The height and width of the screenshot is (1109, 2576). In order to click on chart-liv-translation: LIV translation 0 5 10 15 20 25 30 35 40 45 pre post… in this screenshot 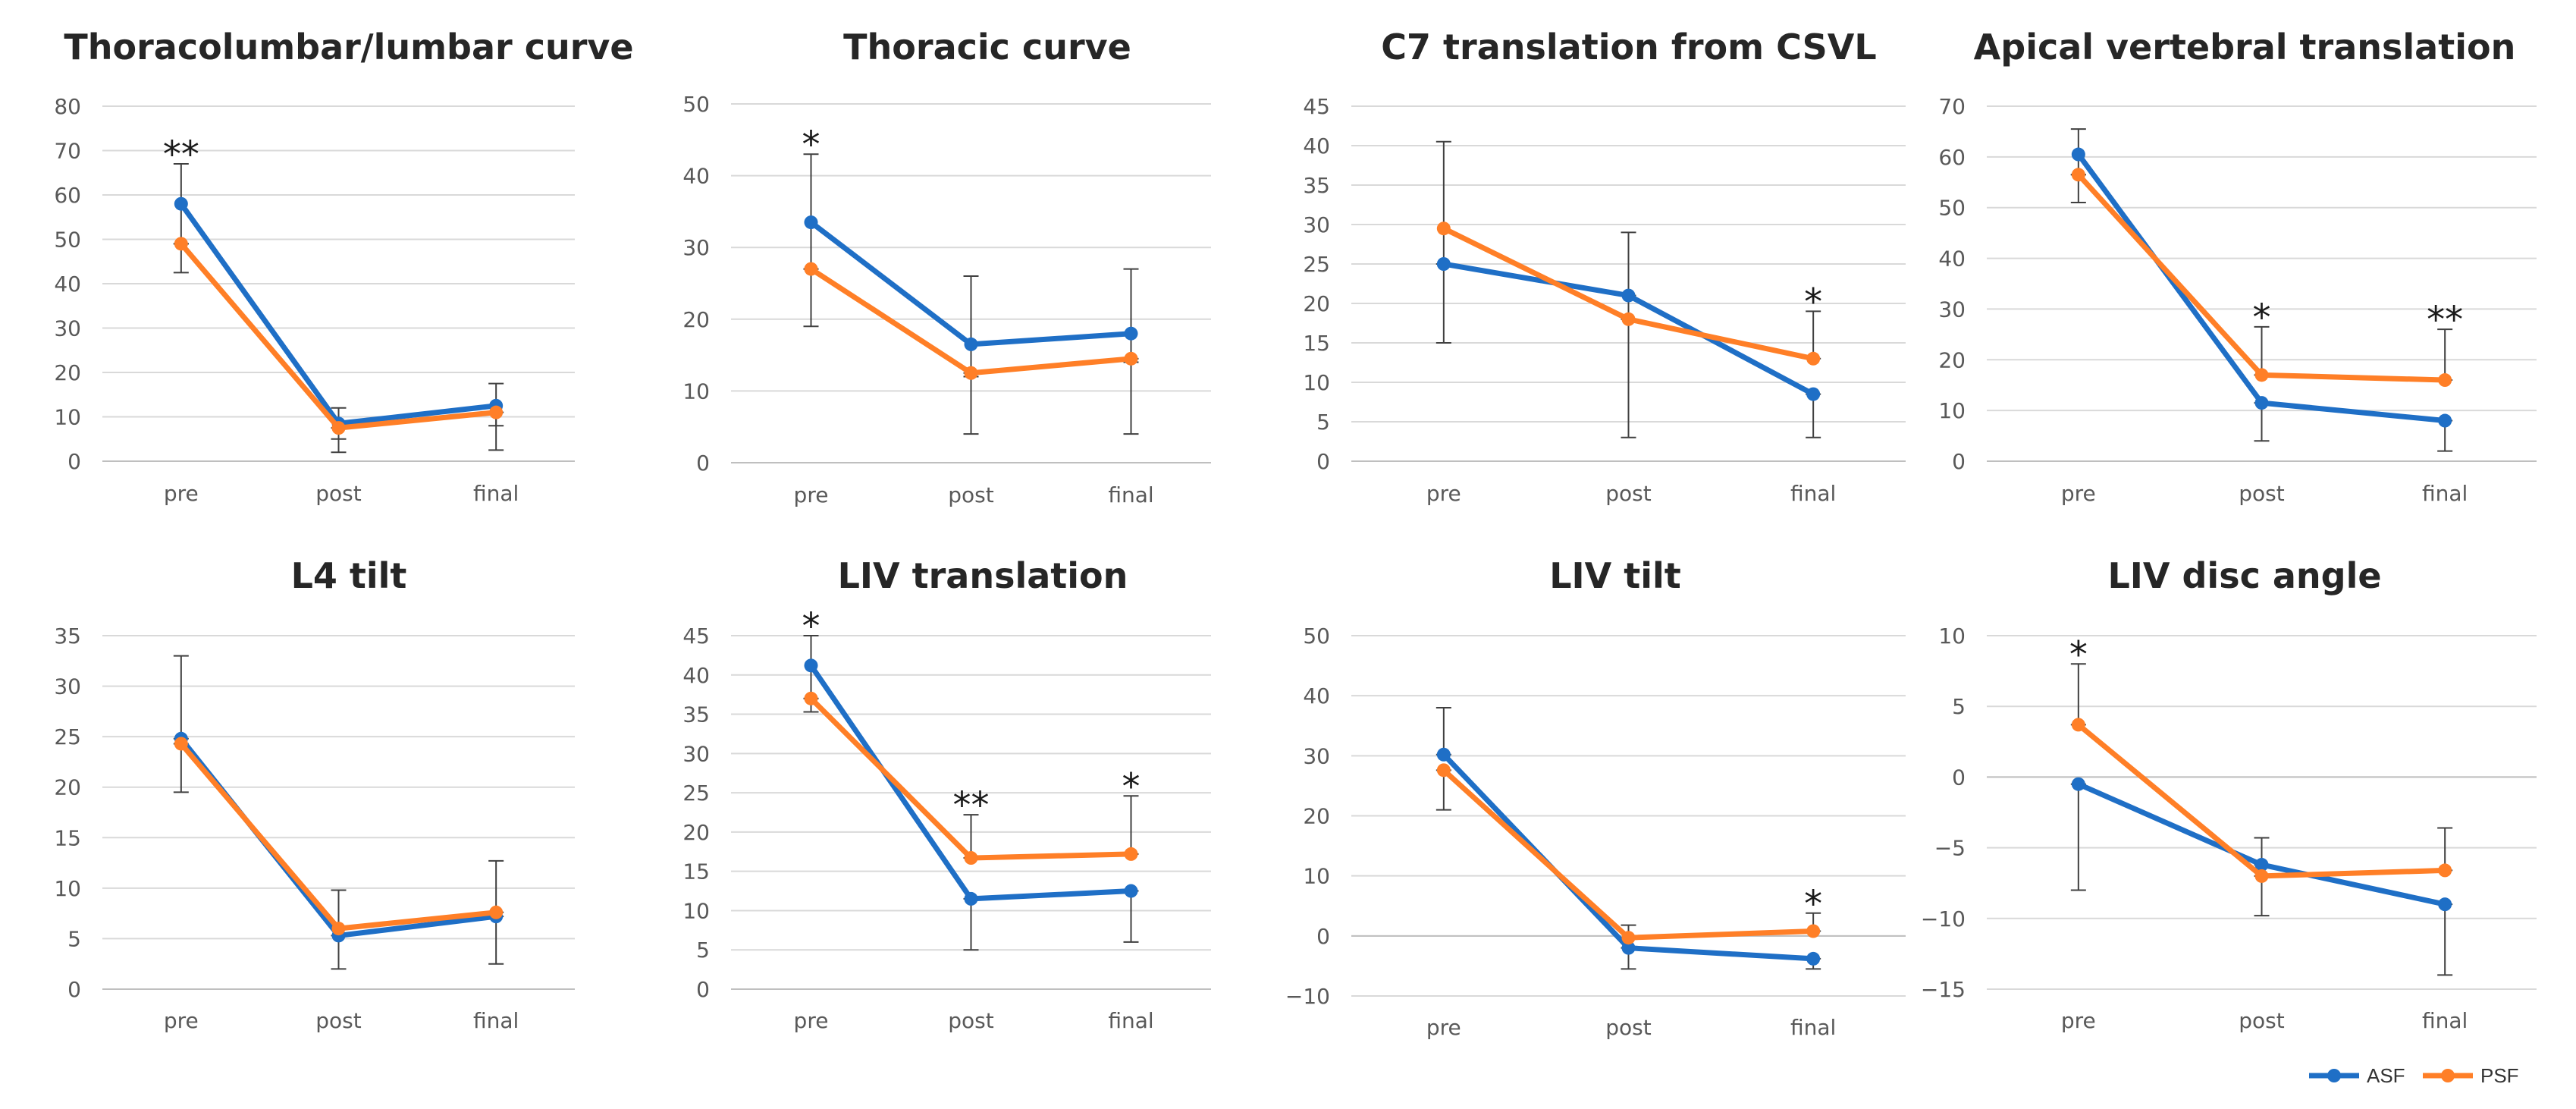, I will do `click(946, 794)`.